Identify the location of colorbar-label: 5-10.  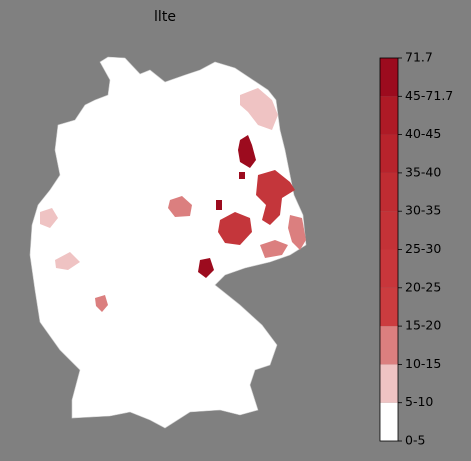
(419, 401).